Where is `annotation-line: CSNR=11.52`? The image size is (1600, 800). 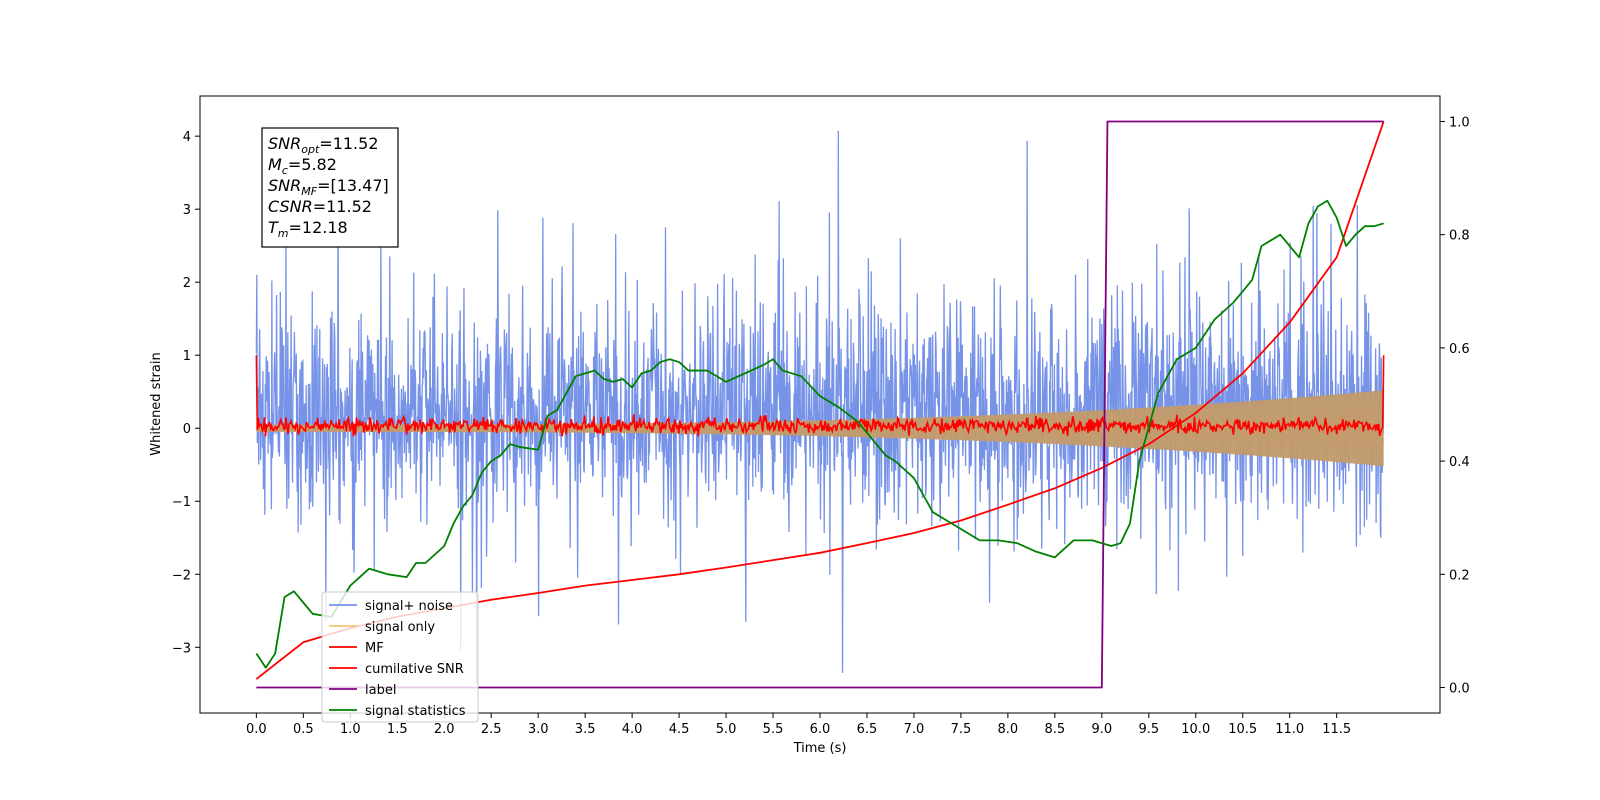 annotation-line: CSNR=11.52 is located at coordinates (320, 206).